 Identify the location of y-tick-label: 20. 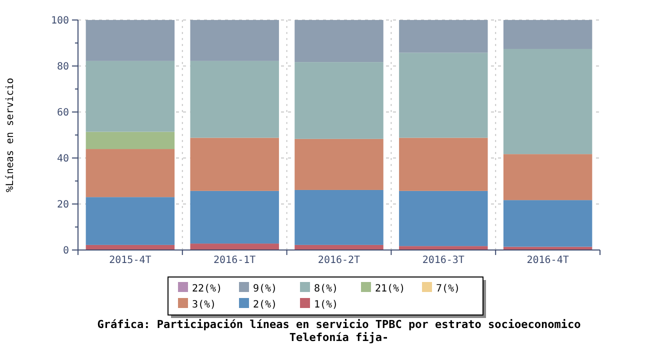
(62, 205).